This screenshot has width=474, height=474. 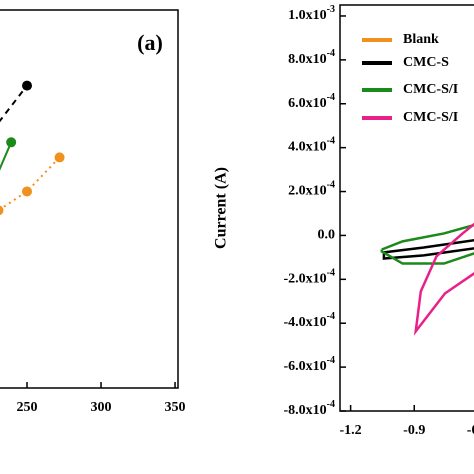 I want to click on x-tick-label: -1.2, so click(x=351, y=430).